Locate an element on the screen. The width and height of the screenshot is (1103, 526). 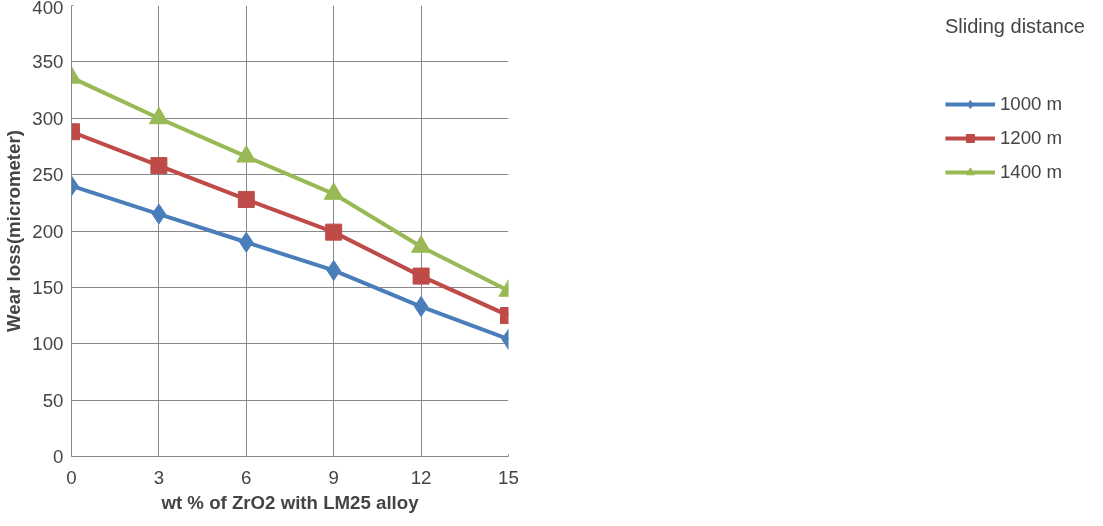
legend-label: 1200 m is located at coordinates (1031, 138).